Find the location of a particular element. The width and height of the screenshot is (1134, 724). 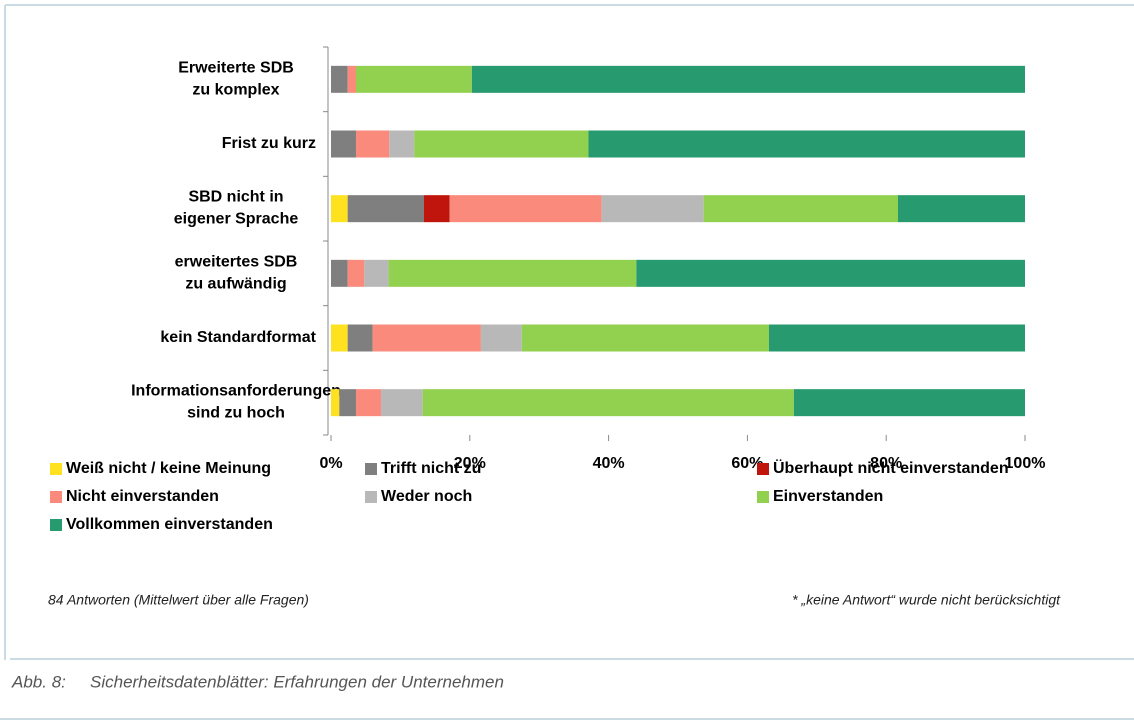

legend-label: Überhaupt nicht einverstanden is located at coordinates (891, 467).